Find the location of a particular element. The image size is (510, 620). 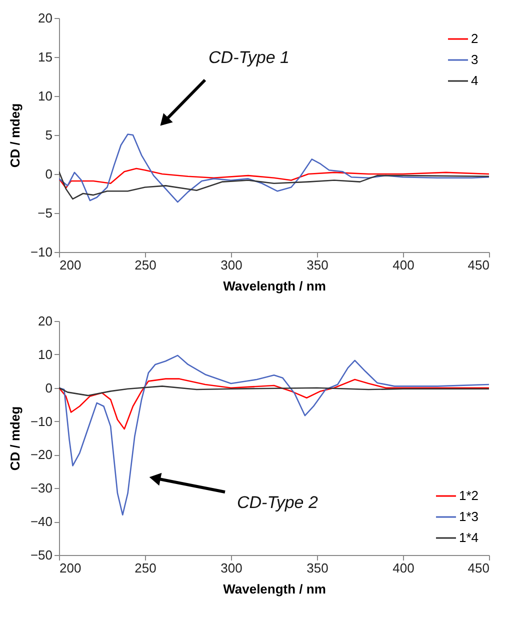

legend-label: 1*3 is located at coordinates (469, 516).